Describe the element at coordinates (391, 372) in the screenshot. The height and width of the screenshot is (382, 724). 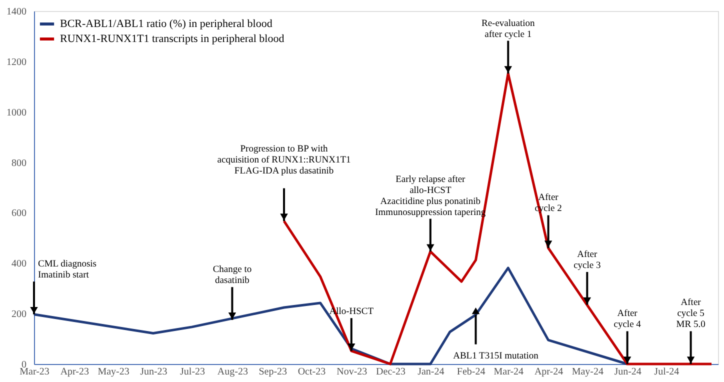
I see `x-tick-label: Dec-23` at that location.